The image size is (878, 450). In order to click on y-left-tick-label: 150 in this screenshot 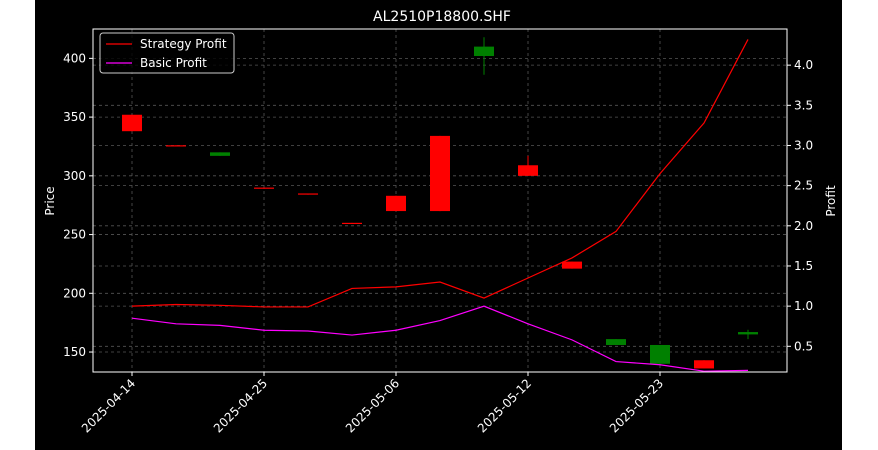, I will do `click(74, 352)`.